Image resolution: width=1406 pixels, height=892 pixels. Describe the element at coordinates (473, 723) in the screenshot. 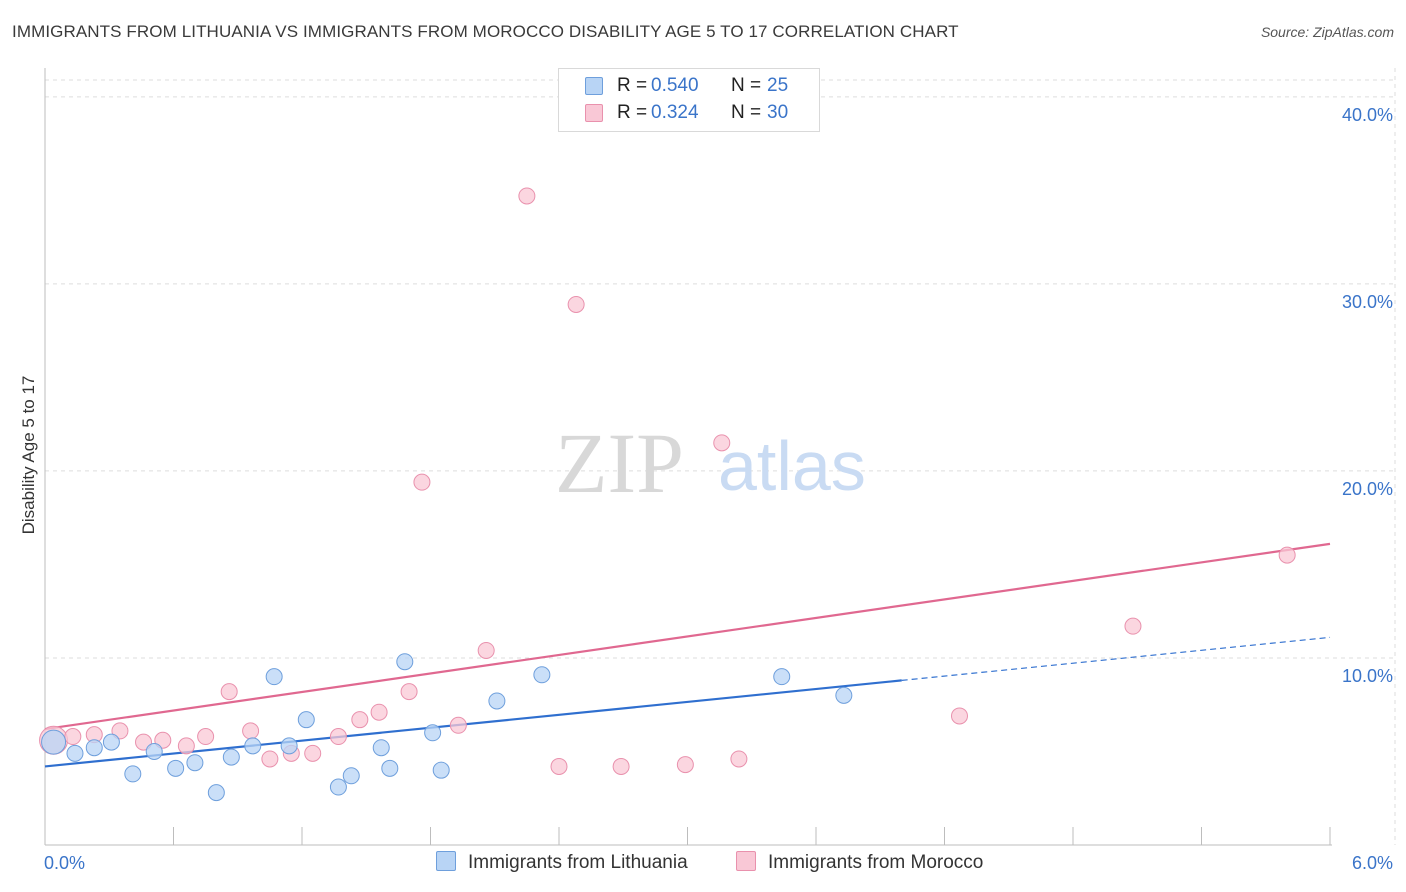

I see `trend-line-lithuania` at that location.